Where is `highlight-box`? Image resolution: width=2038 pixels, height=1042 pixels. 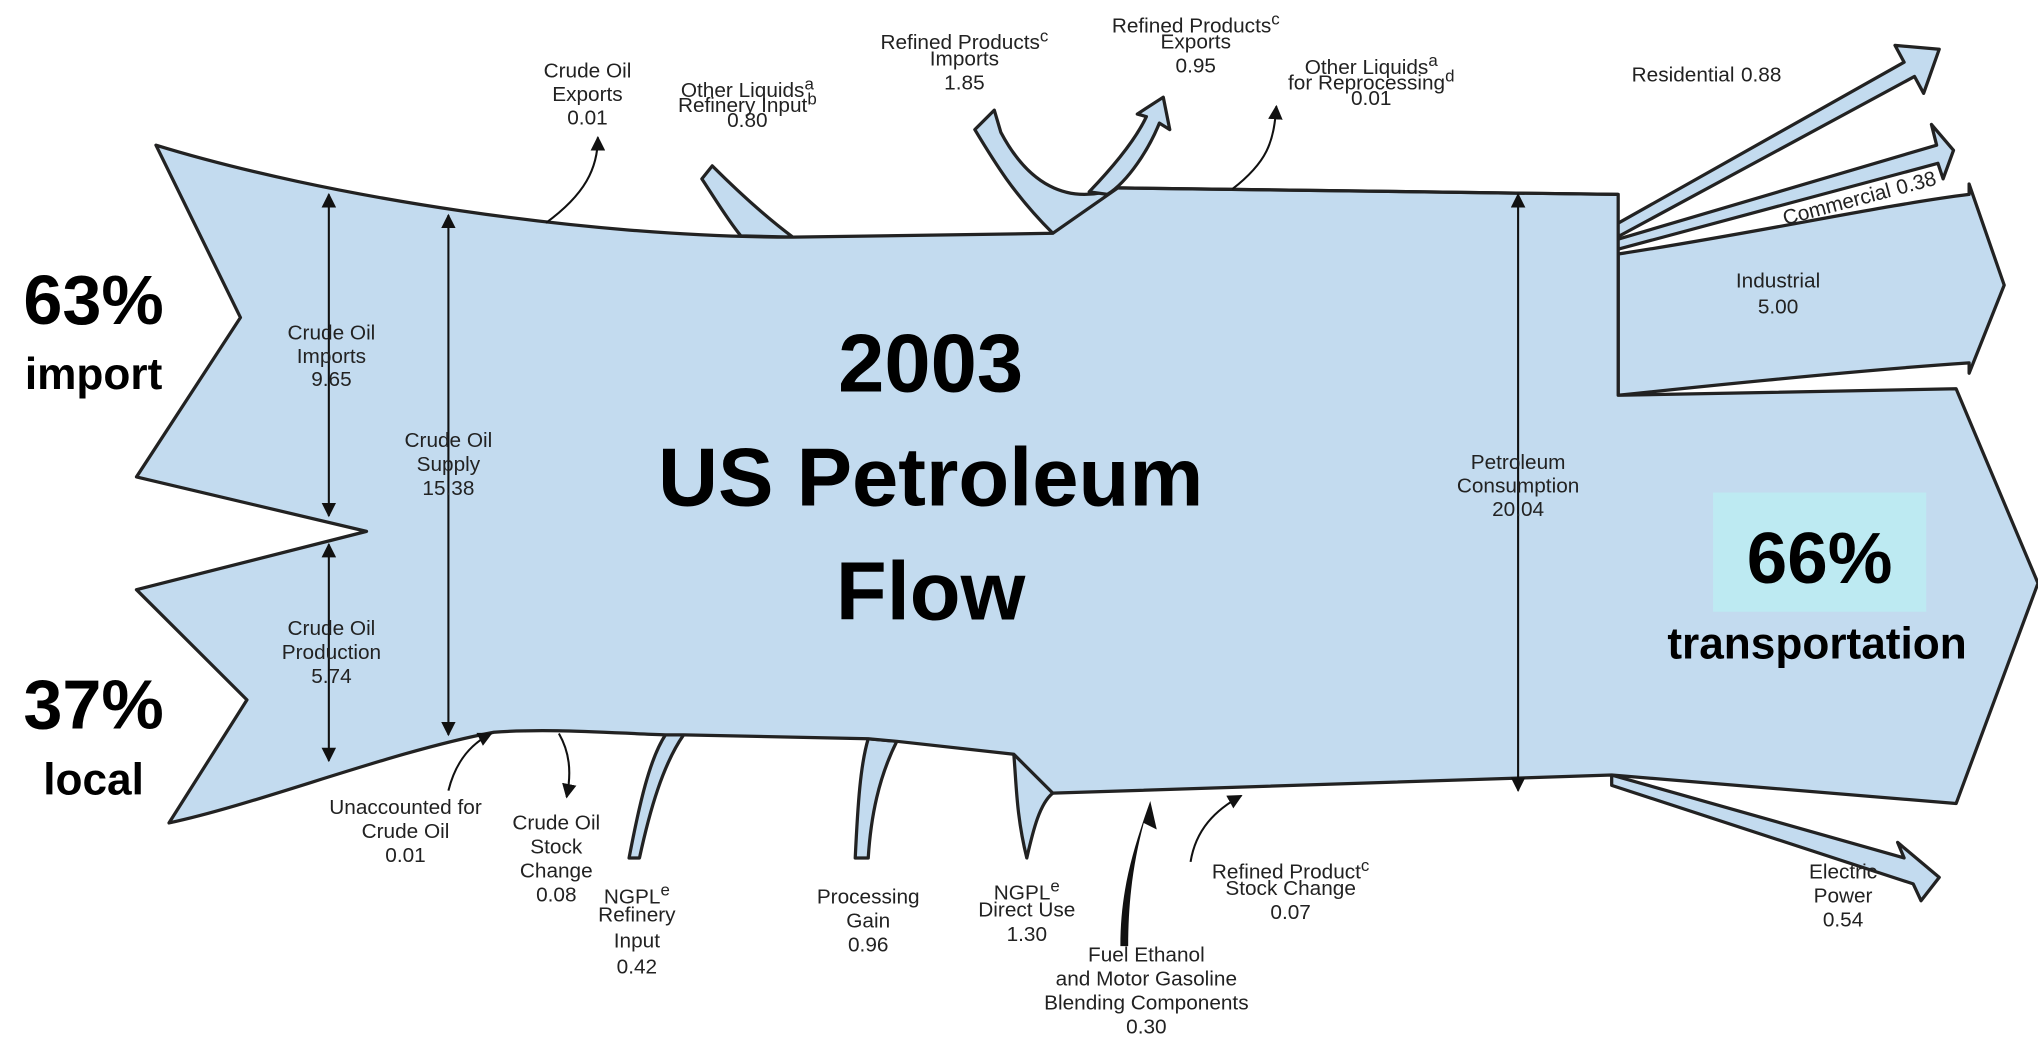
highlight-box is located at coordinates (1820, 552).